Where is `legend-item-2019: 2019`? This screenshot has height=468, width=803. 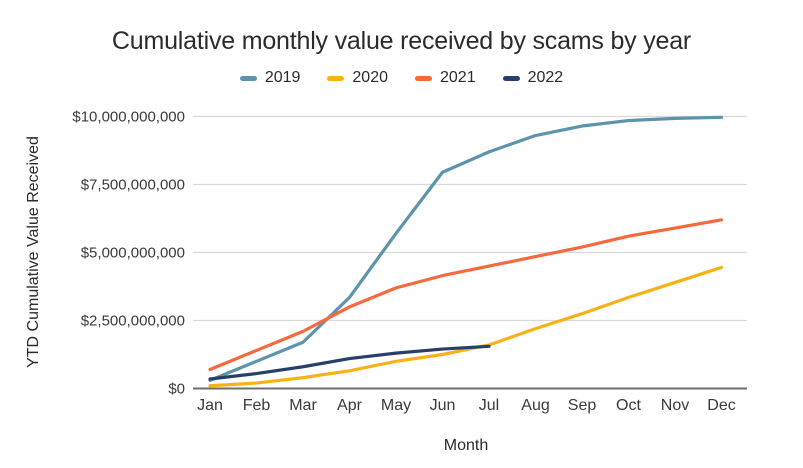
legend-item-2019: 2019 is located at coordinates (270, 78).